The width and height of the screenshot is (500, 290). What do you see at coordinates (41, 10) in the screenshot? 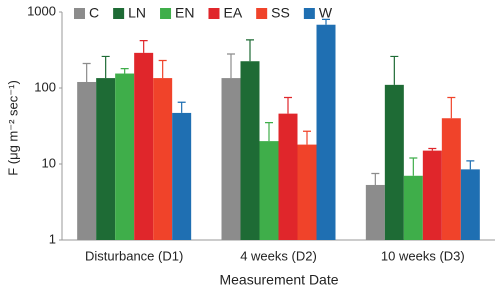
I see `y-tick-label: 1000` at bounding box center [41, 10].